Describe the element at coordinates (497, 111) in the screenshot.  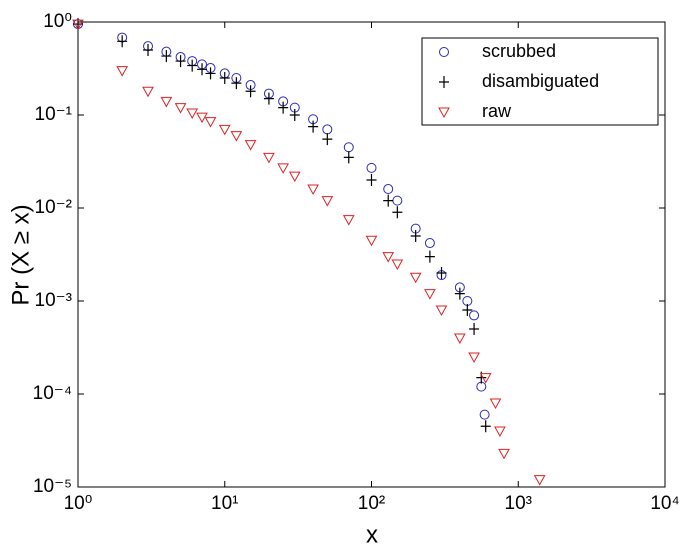
I see `legend-label: raw` at that location.